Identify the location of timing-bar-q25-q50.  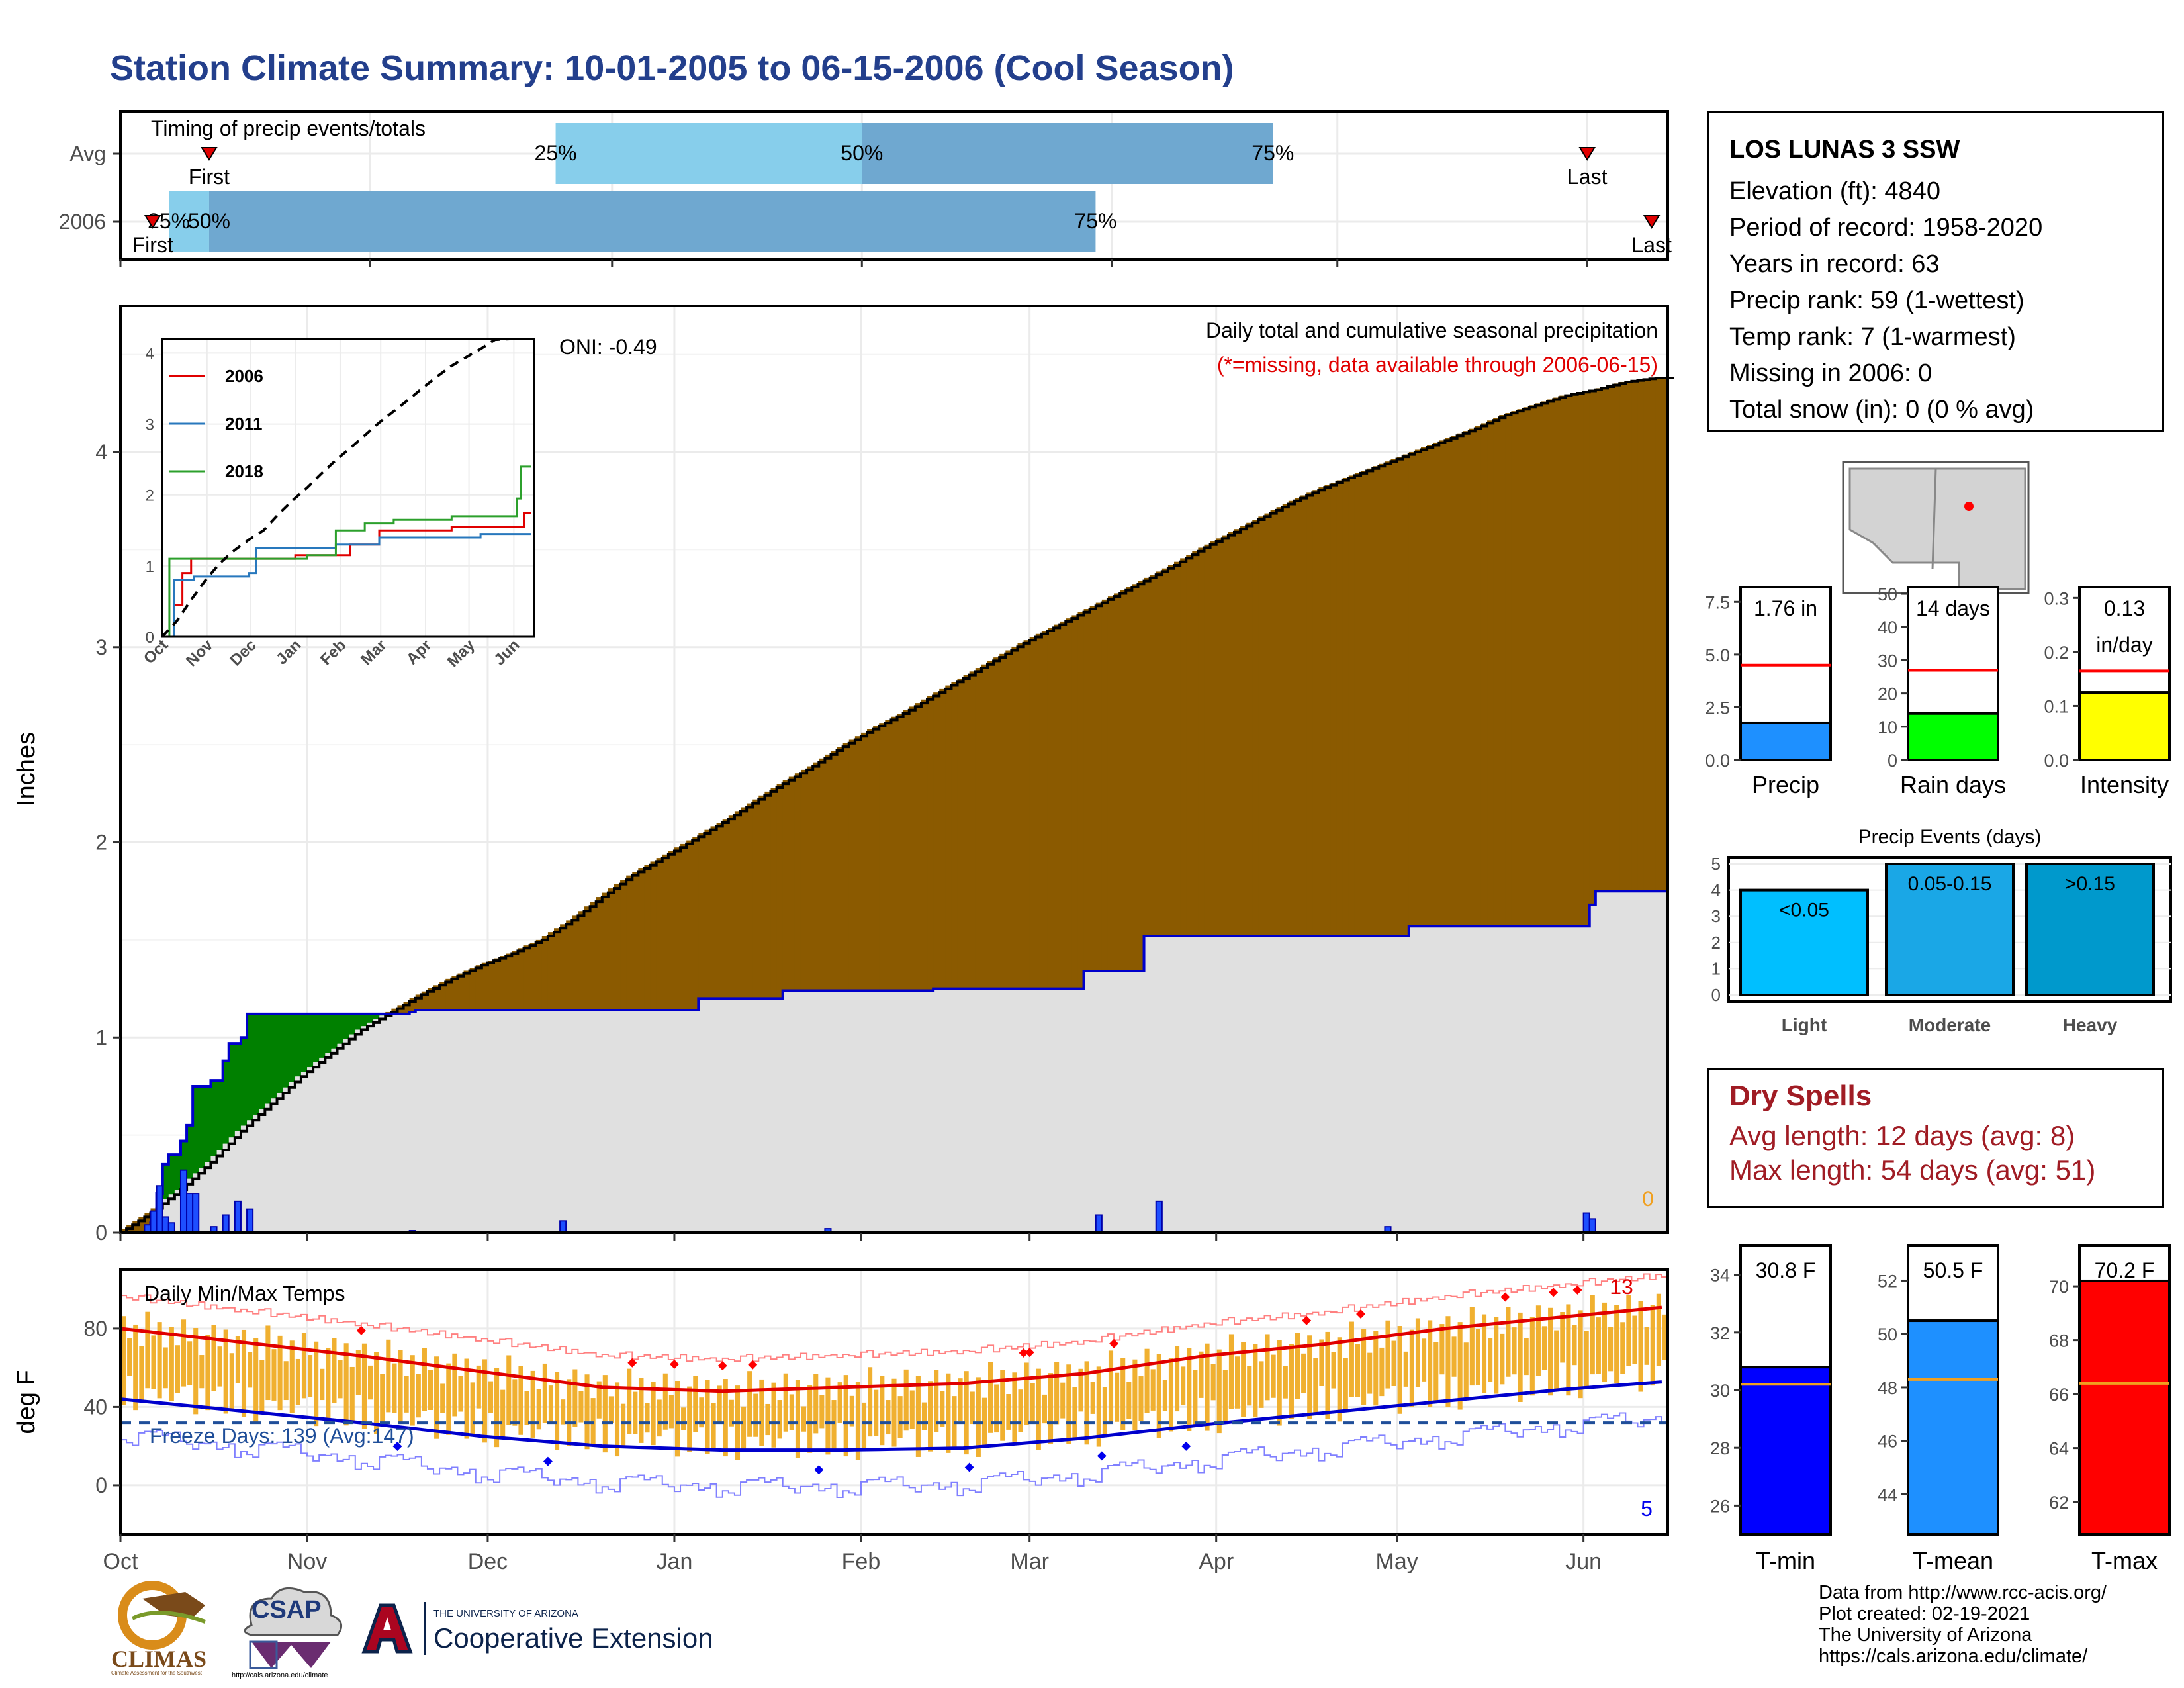
(708, 153).